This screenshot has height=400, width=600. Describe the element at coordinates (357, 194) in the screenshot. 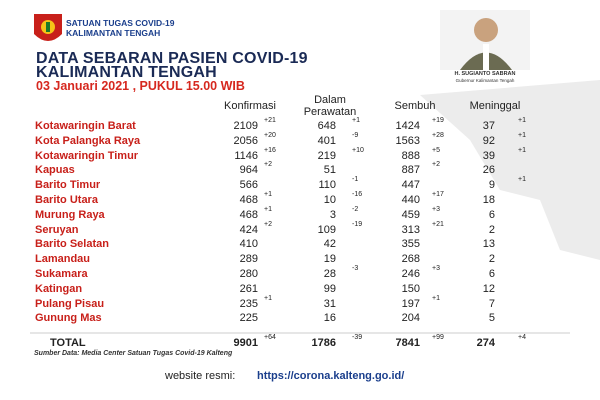

I see `cell-delta: -16` at that location.